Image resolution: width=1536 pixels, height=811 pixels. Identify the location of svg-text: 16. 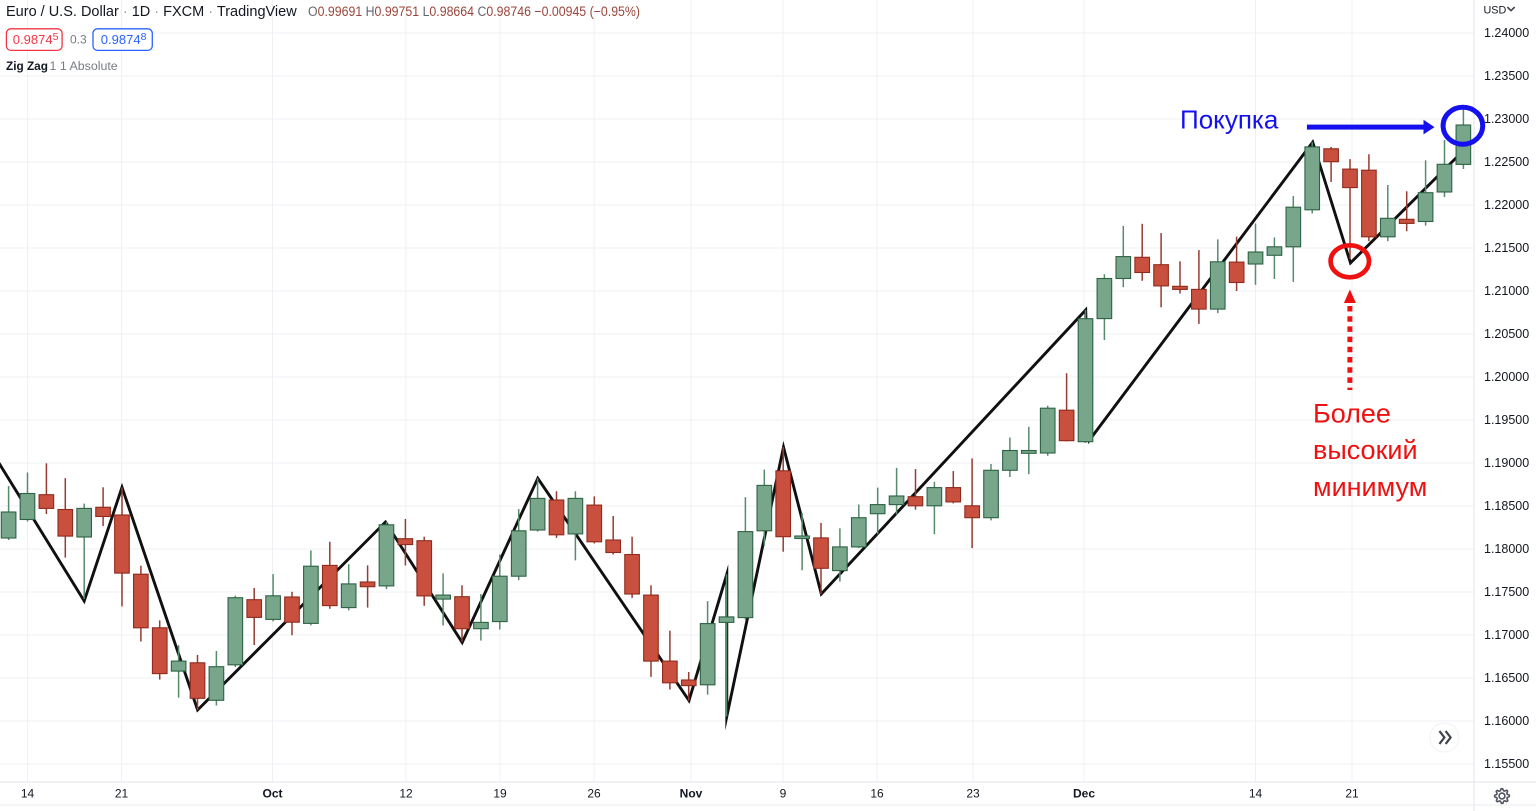
(877, 793).